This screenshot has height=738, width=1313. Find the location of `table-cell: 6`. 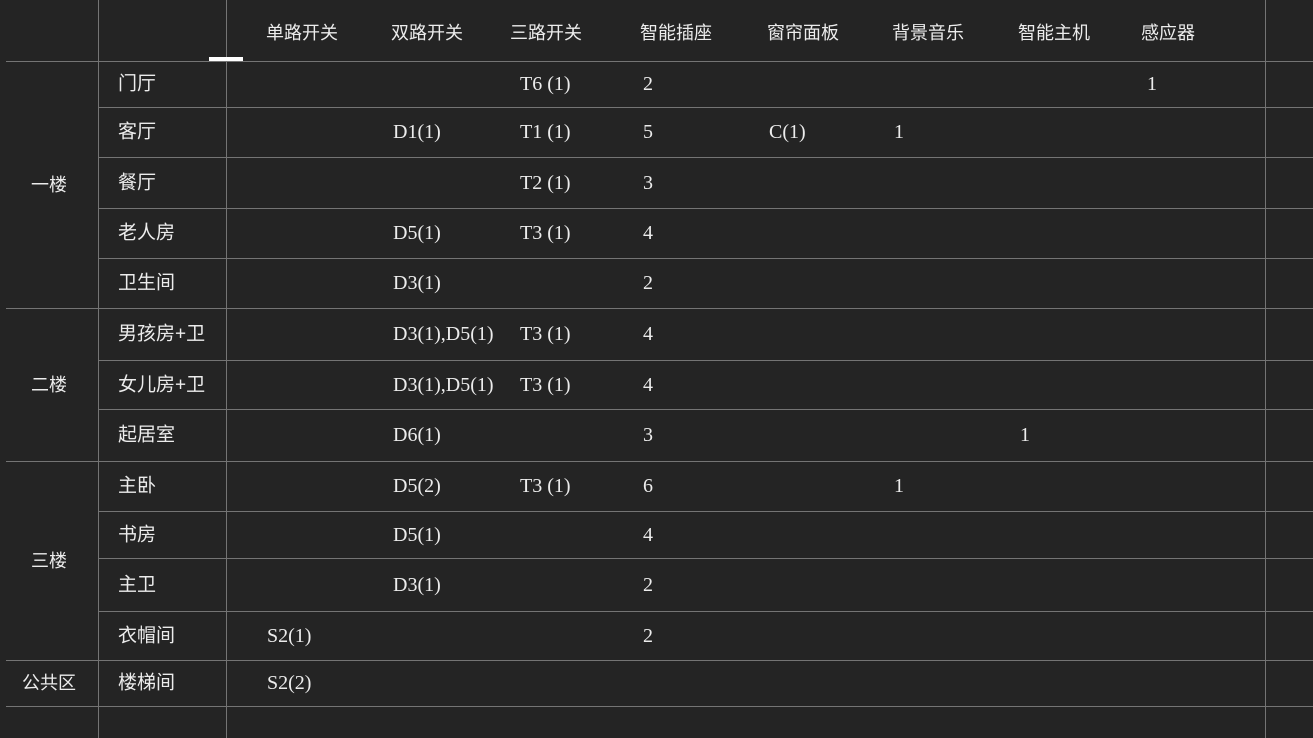

table-cell: 6 is located at coordinates (648, 486).